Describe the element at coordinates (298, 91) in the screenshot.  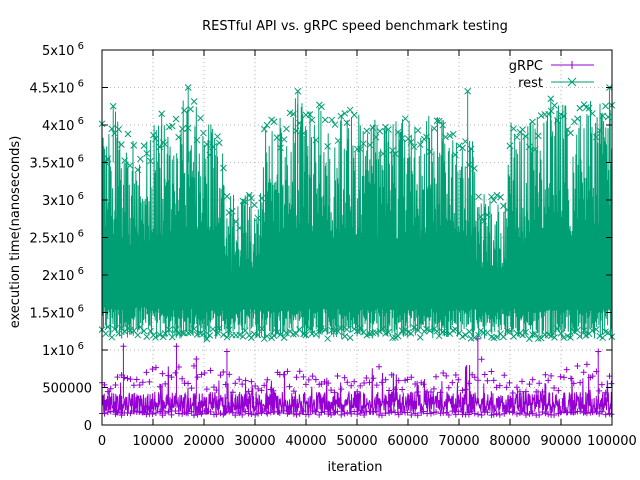
I see `spike-marker-rest` at that location.